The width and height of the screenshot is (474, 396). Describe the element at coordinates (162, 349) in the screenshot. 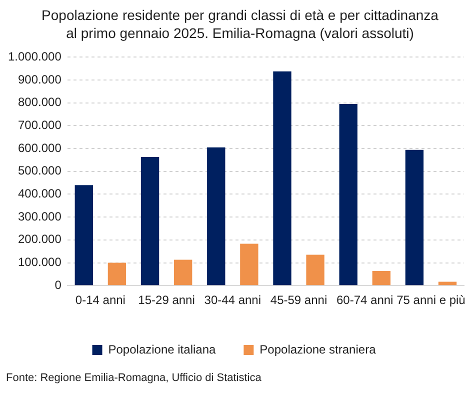

I see `legend-label: Popolazione italiana` at that location.